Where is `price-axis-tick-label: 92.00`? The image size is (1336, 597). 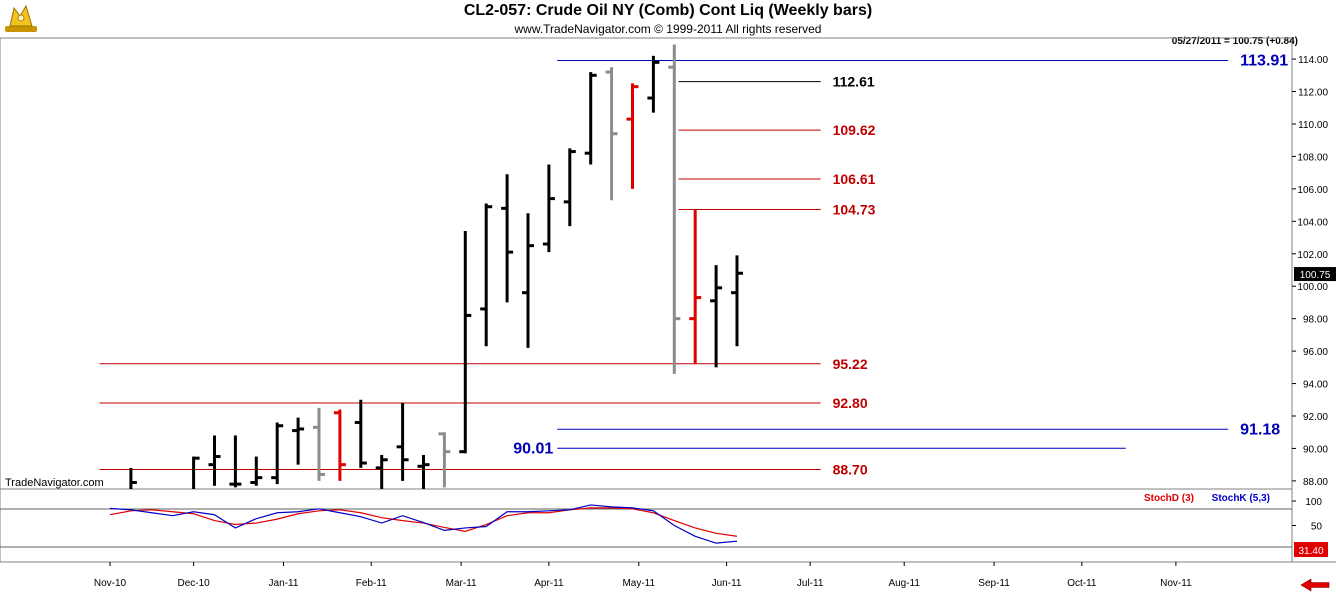 price-axis-tick-label: 92.00 is located at coordinates (1315, 417).